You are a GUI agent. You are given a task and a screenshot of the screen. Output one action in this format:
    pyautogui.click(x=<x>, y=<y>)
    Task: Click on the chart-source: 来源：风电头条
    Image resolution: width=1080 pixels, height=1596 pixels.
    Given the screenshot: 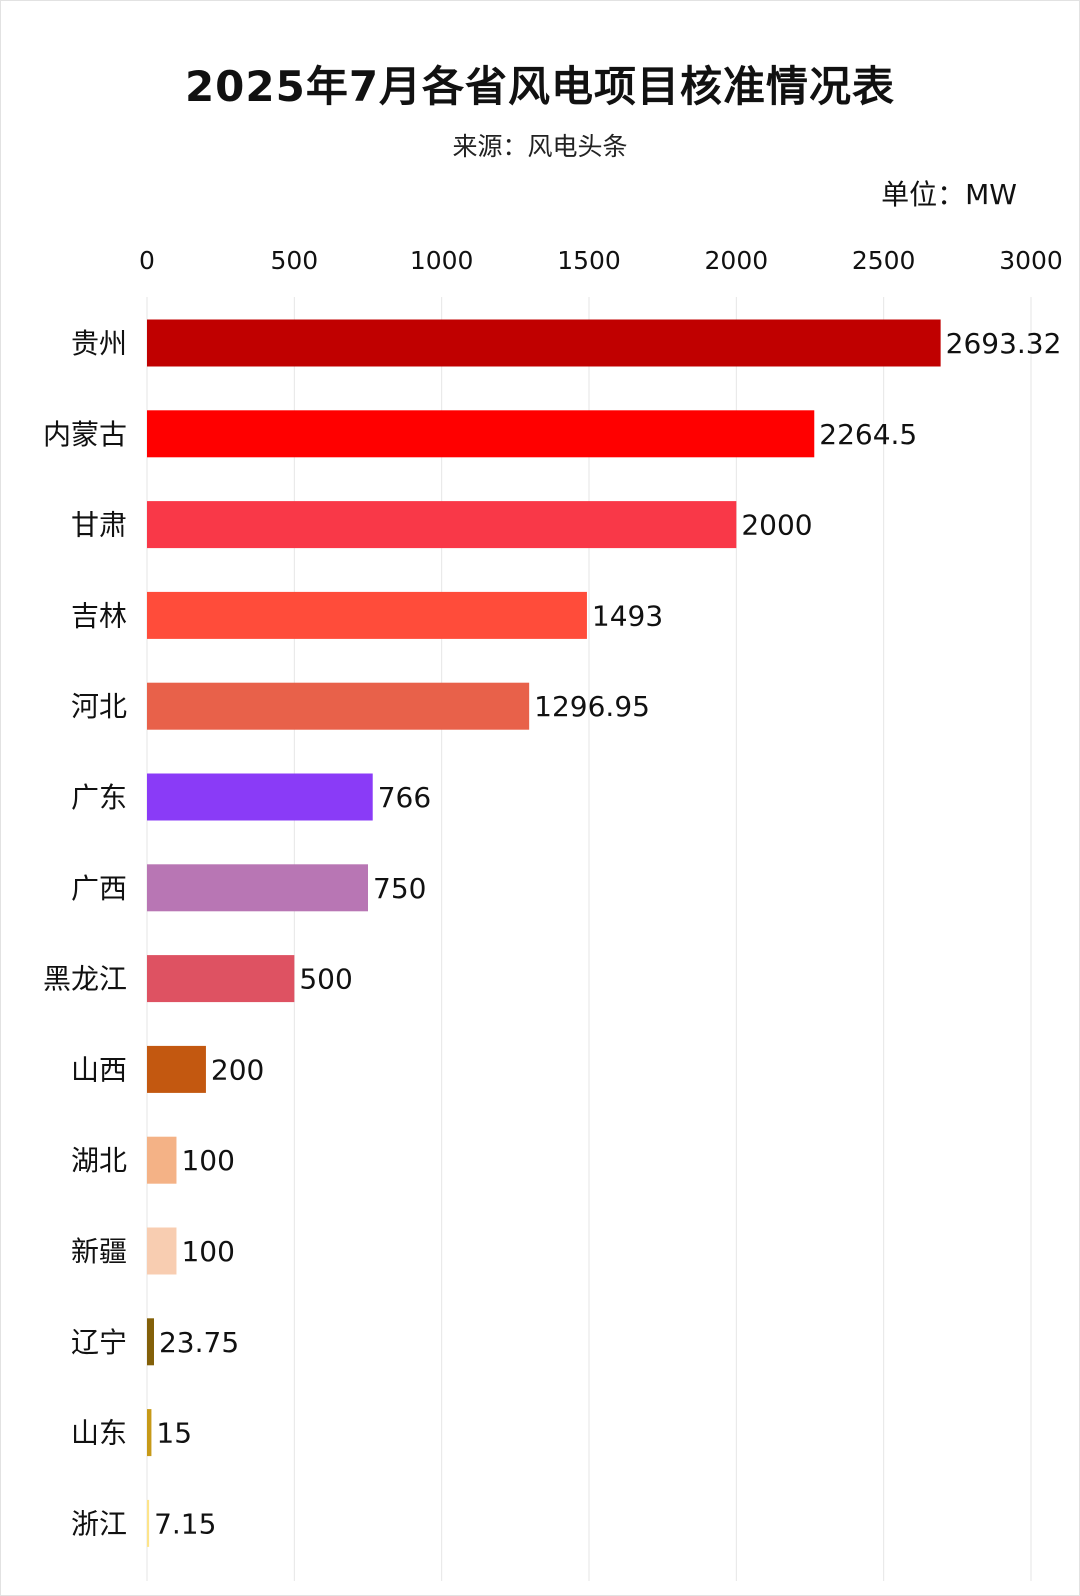 What is the action you would take?
    pyautogui.click(x=540, y=146)
    